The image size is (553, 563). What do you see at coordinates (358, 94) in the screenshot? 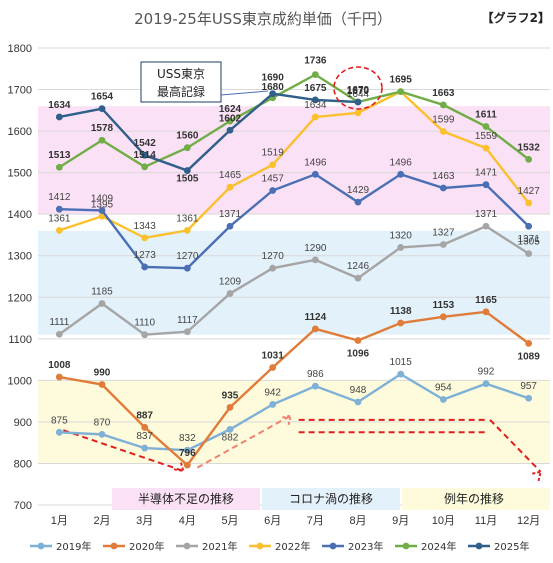
I see `data-label-2022: 1644` at bounding box center [358, 94].